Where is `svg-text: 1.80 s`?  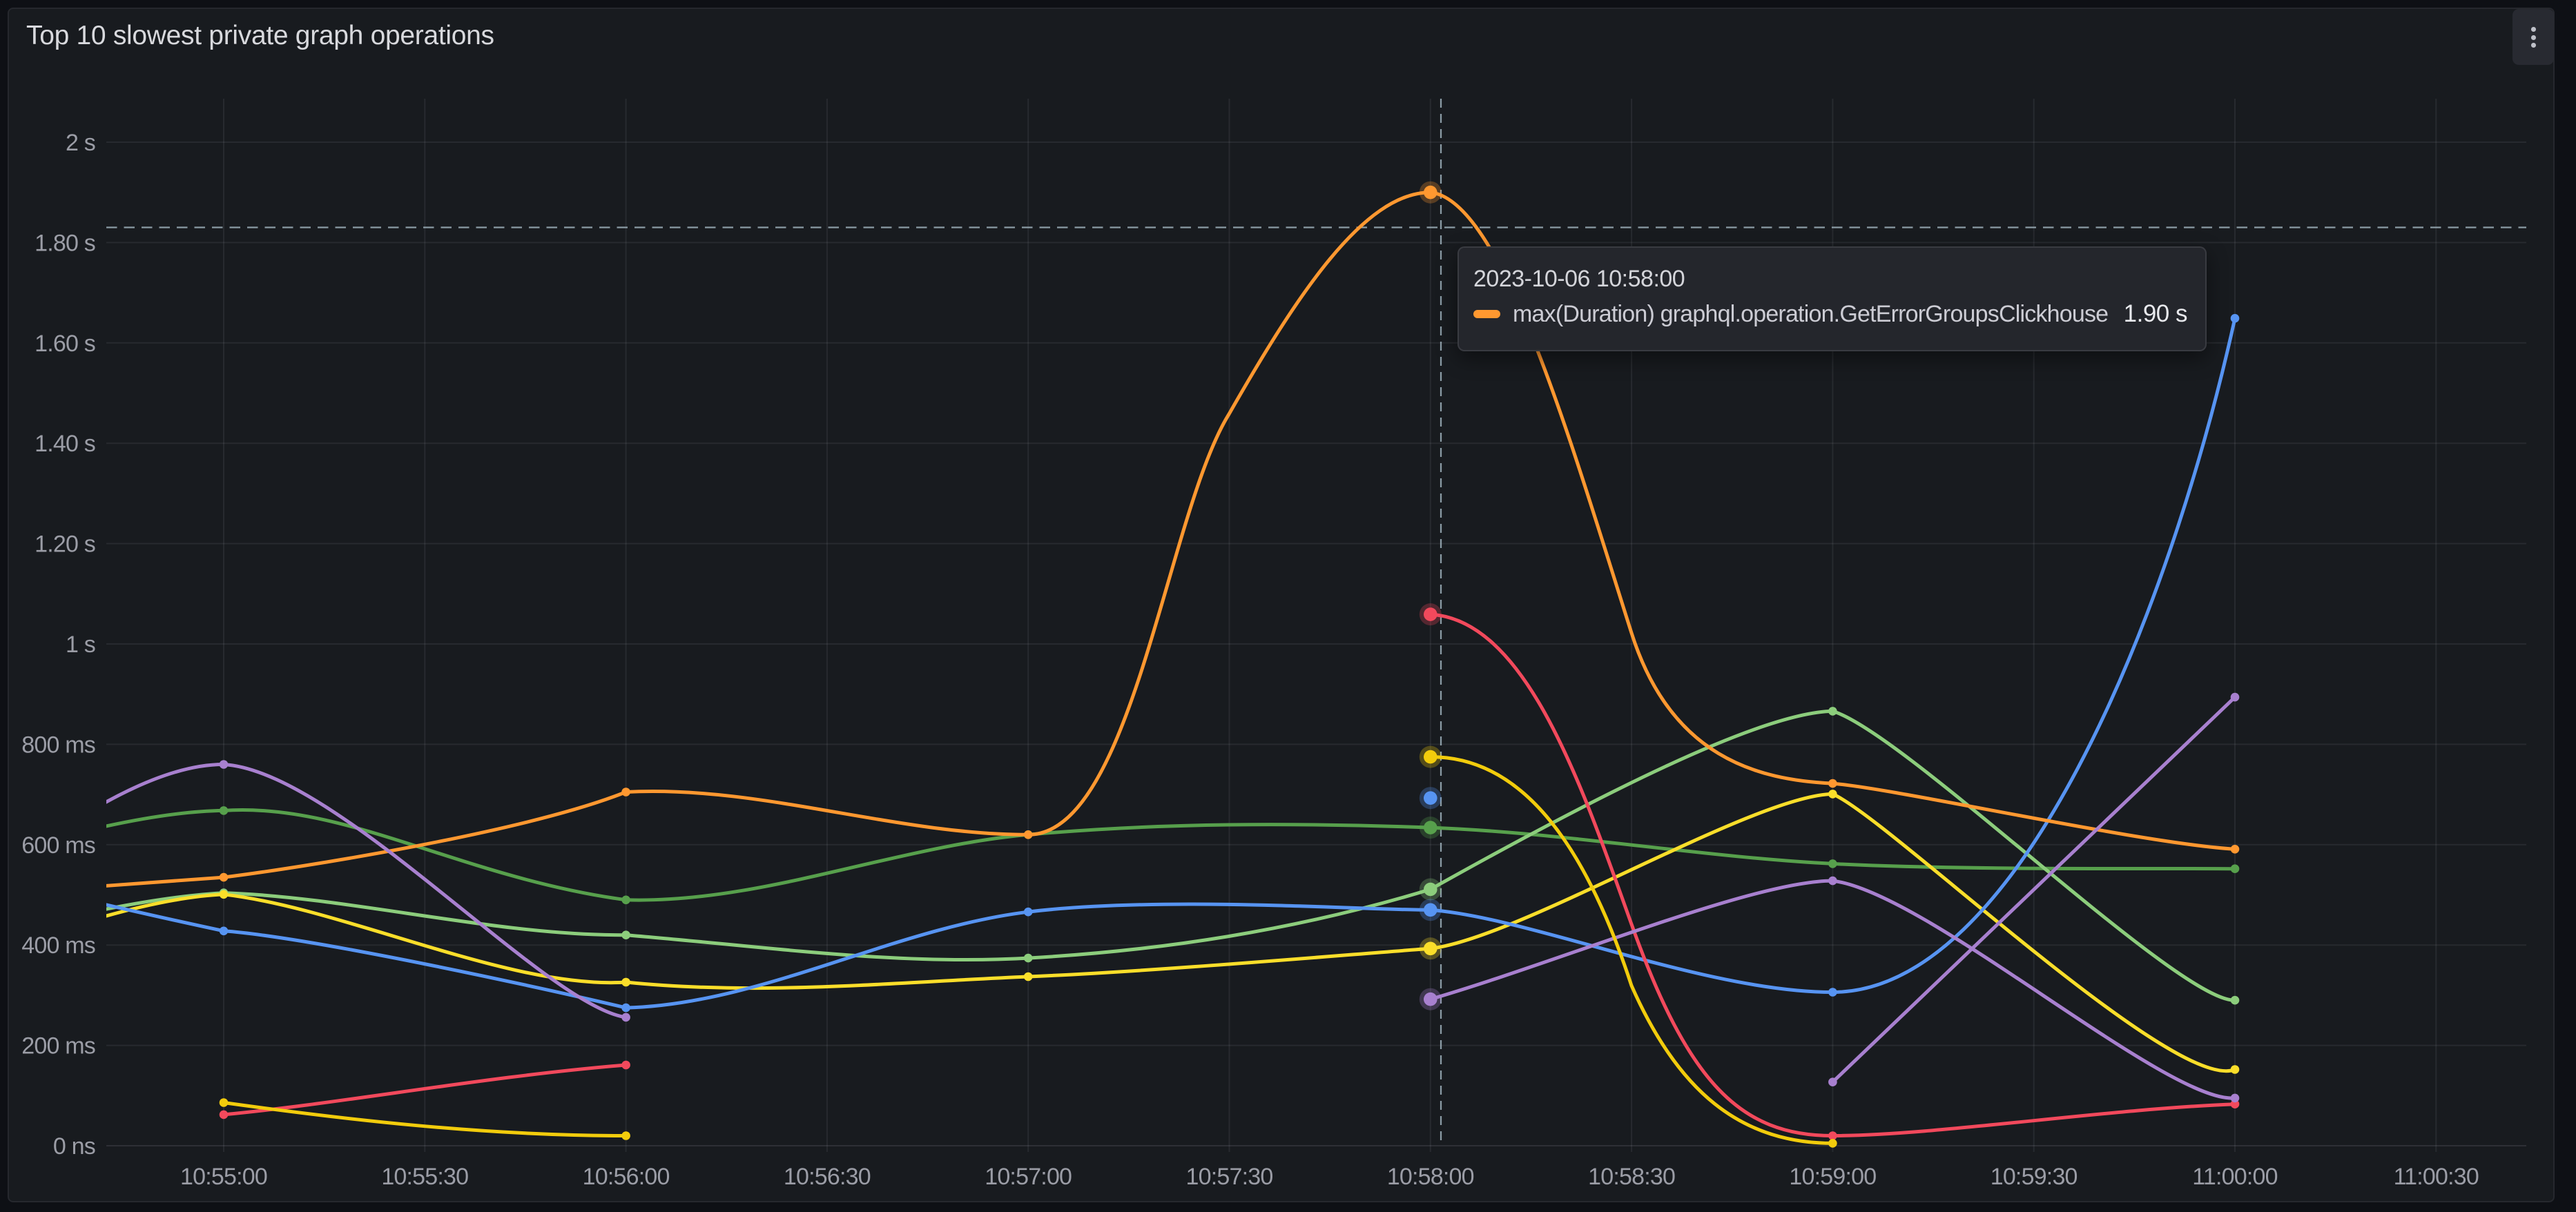 svg-text: 1.80 s is located at coordinates (65, 243).